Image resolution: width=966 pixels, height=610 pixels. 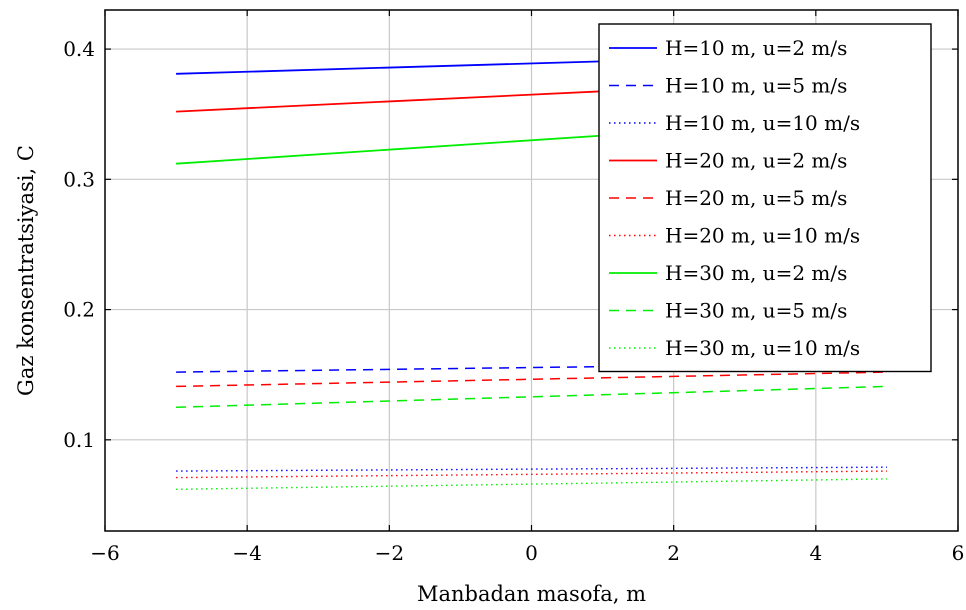 I want to click on x-tick-labels: −6 −4 −2 0 2 4 6, so click(x=527, y=553).